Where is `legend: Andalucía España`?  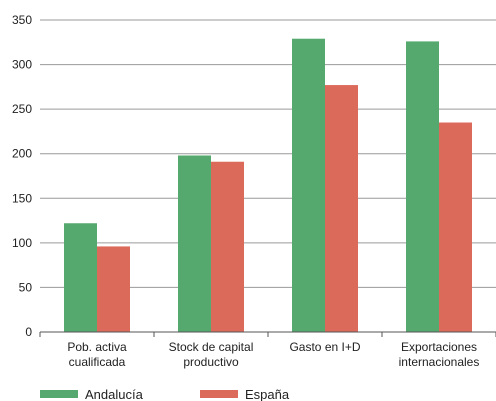 legend: Andalucía España is located at coordinates (165, 394).